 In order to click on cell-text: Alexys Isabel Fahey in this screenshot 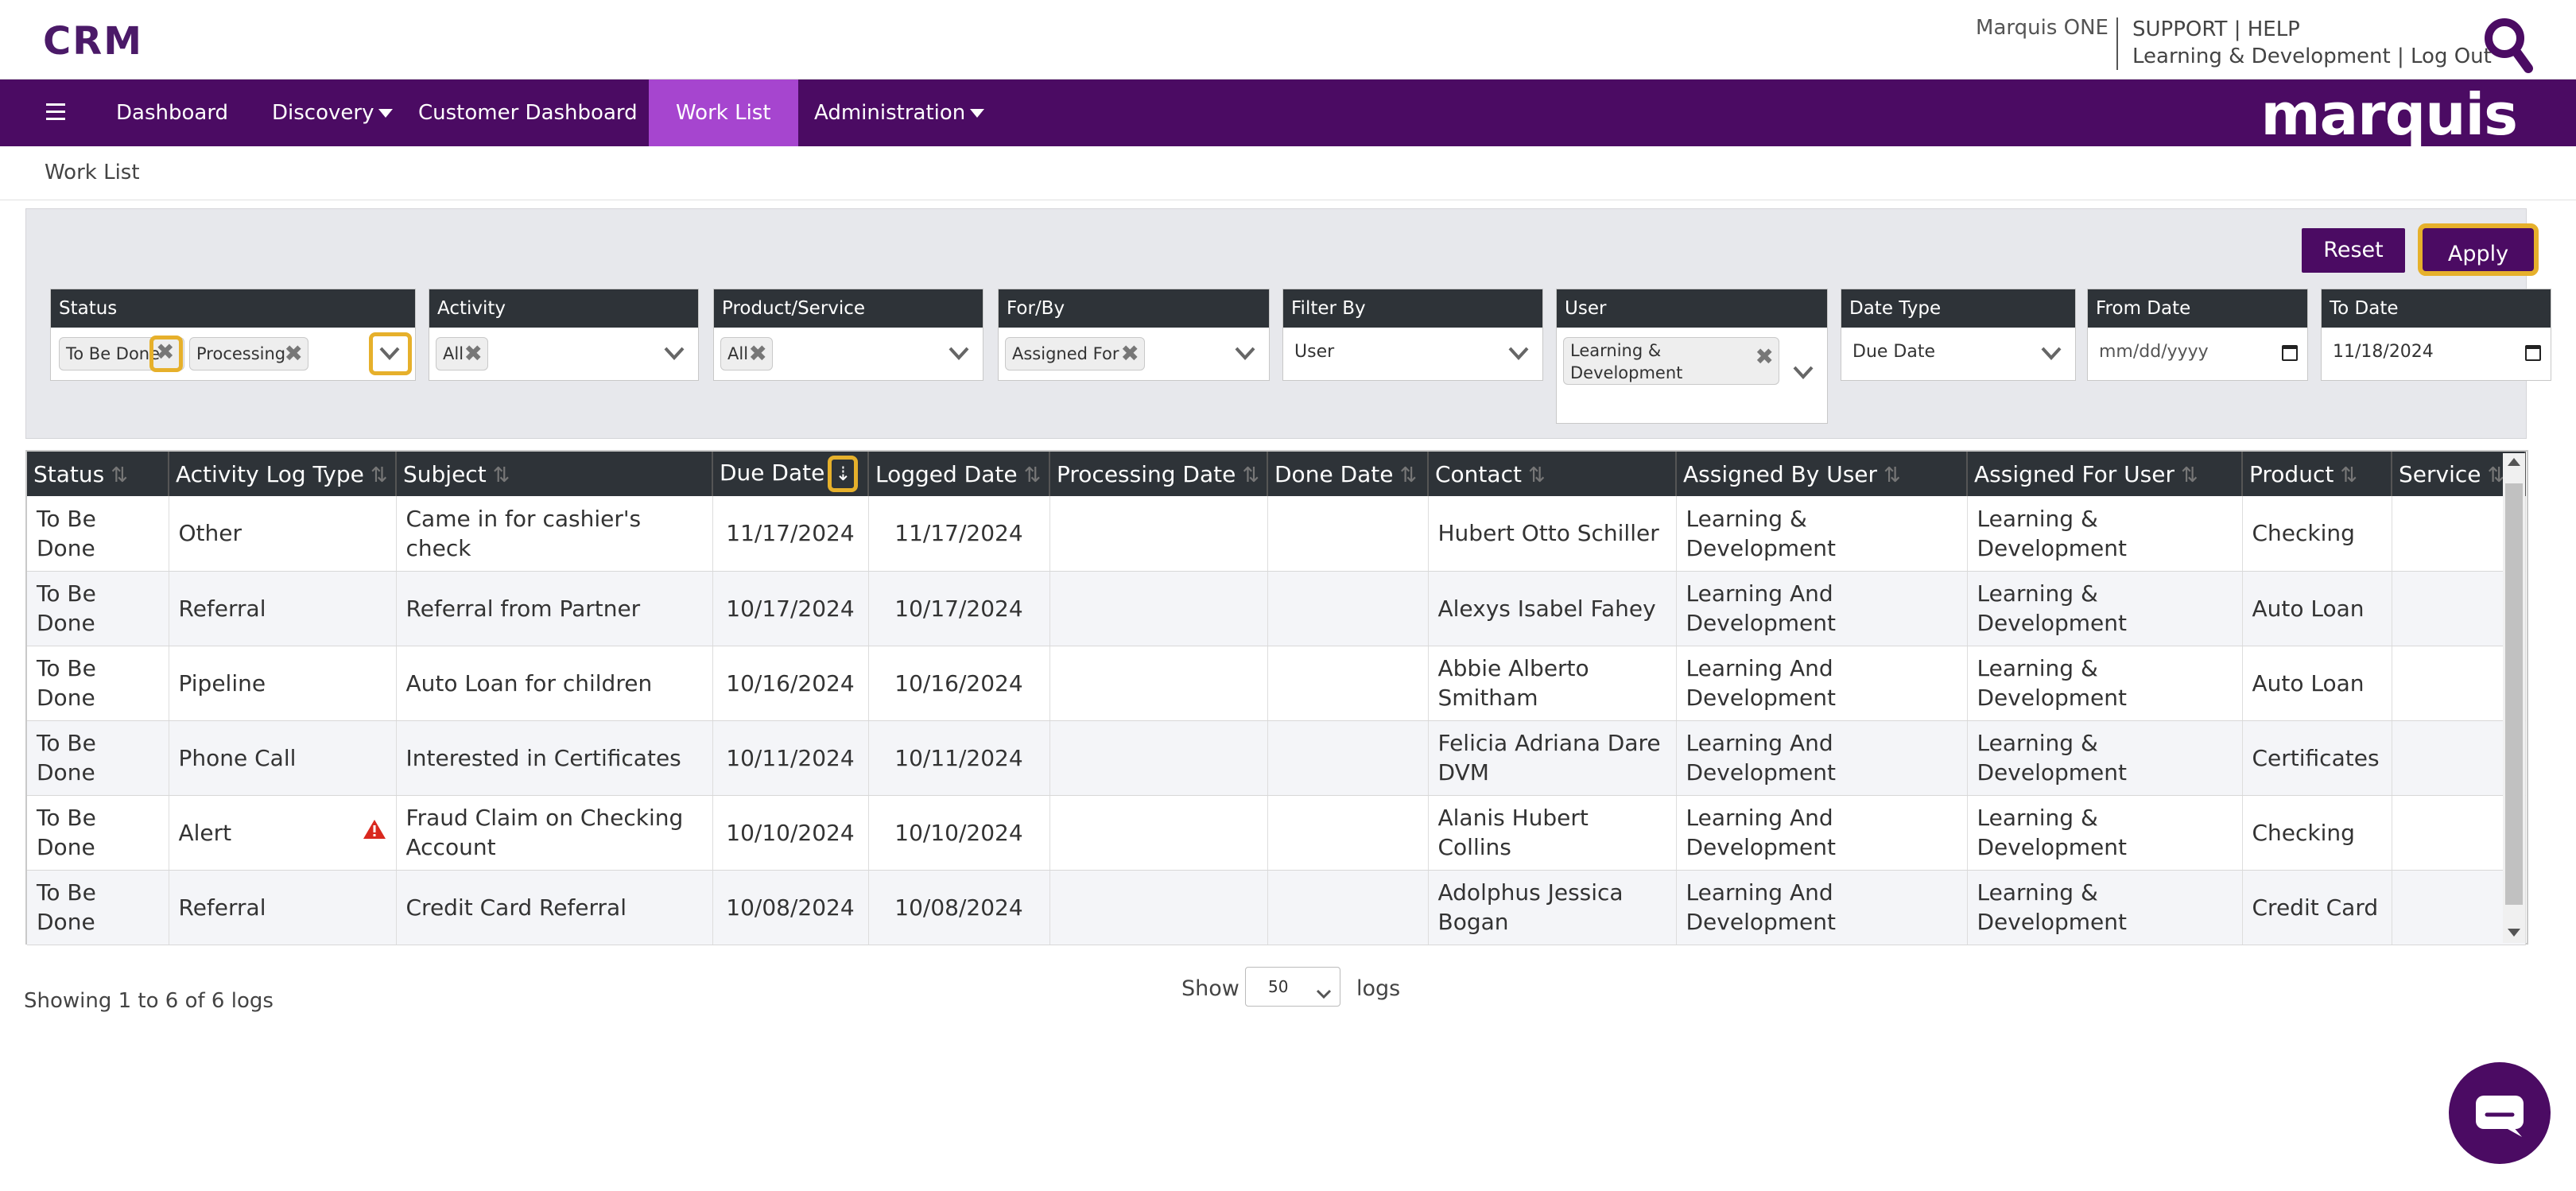, I will do `click(1546, 608)`.